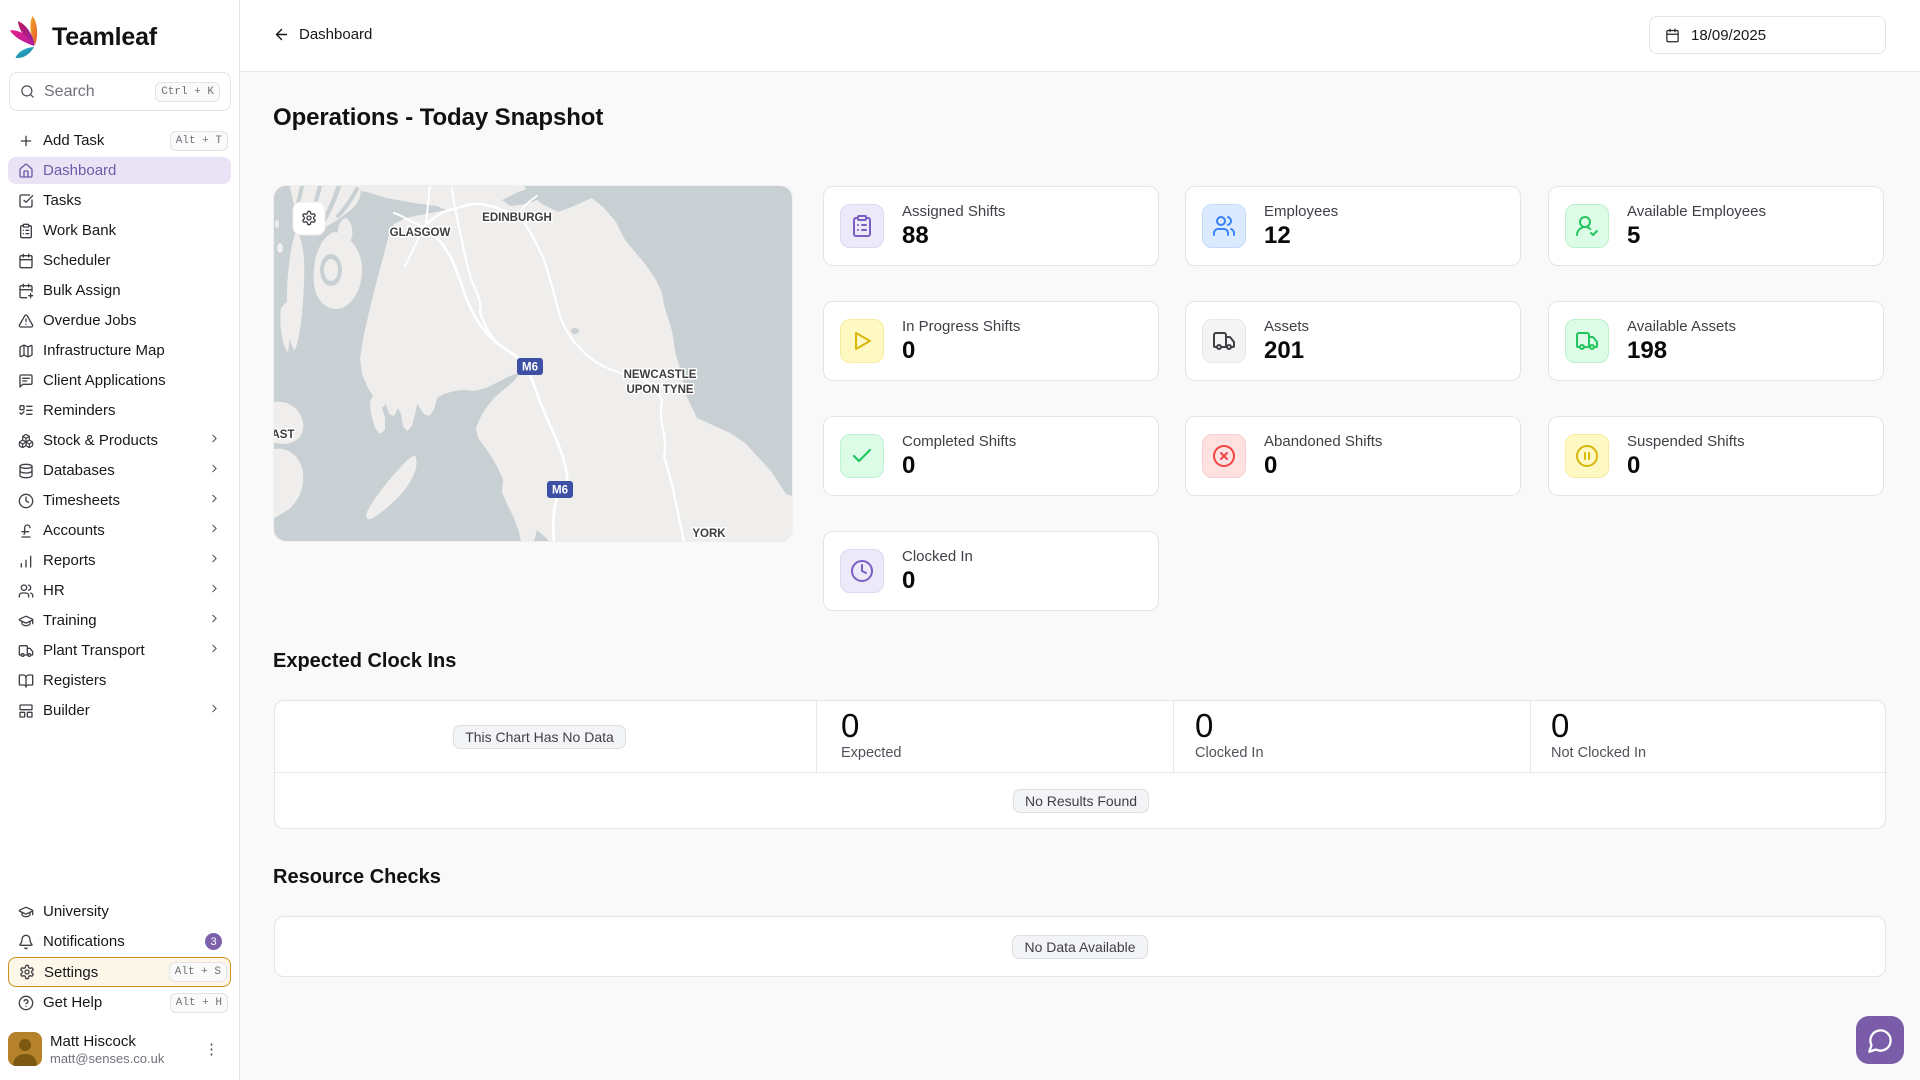 The width and height of the screenshot is (1920, 1080). Describe the element at coordinates (660, 375) in the screenshot. I see `svg-text: NEWCASTLE` at that location.